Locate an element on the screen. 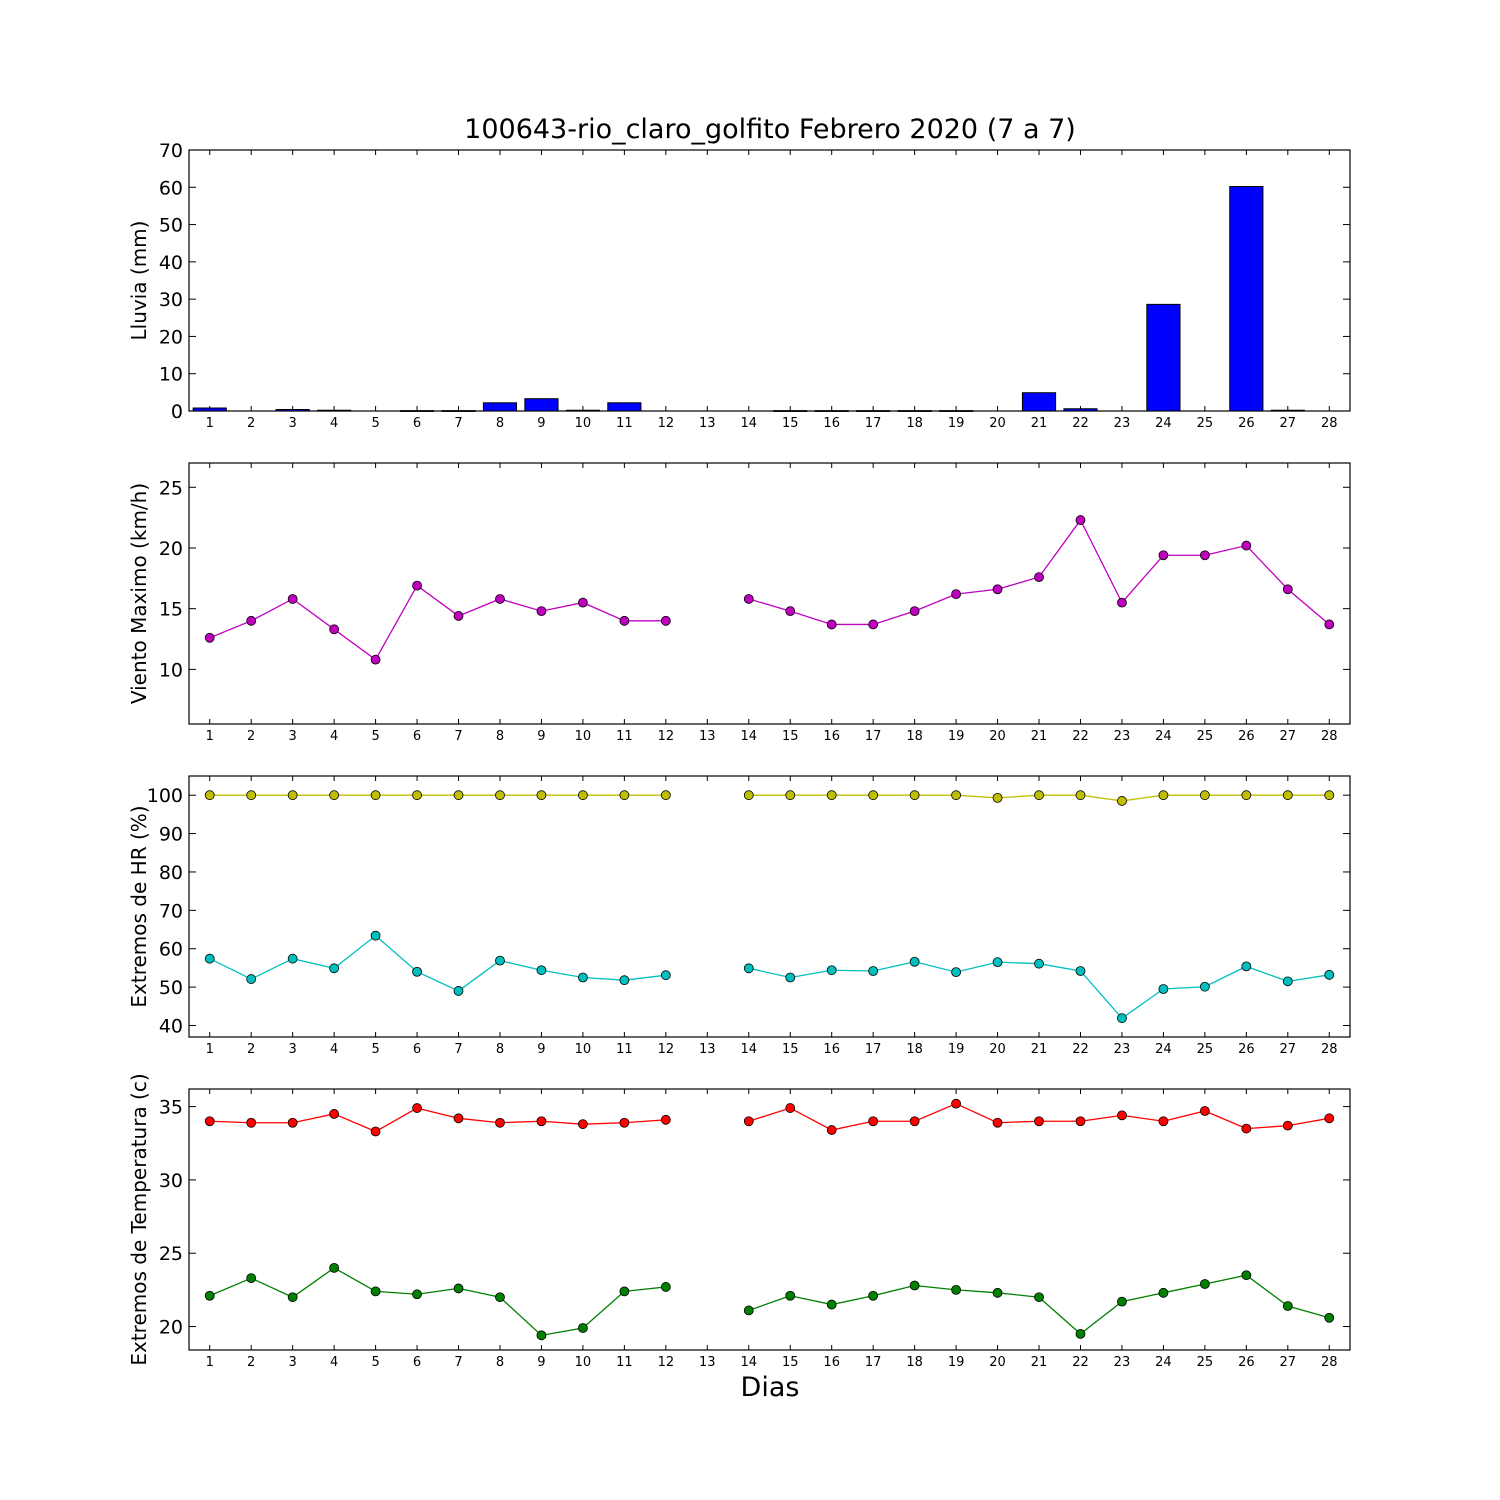  rain-x-tick-label: 22 is located at coordinates (1080, 423).